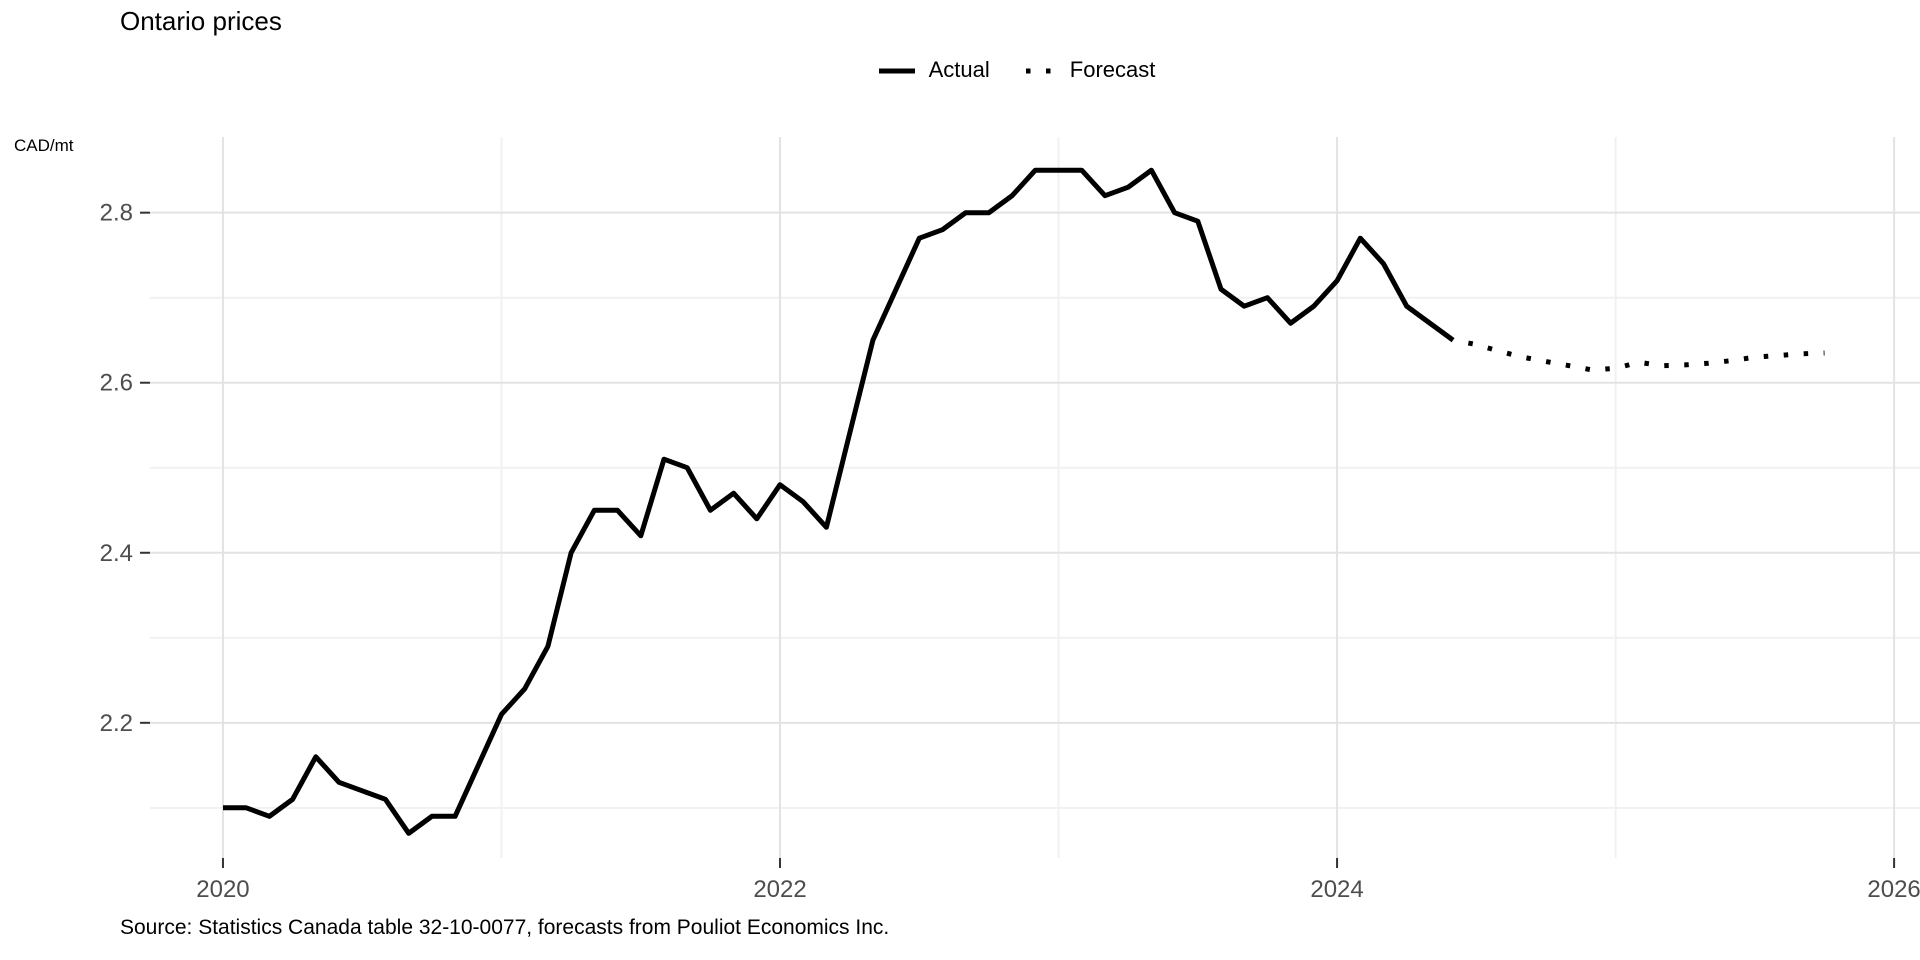 The height and width of the screenshot is (960, 1920). I want to click on x-tick-label: 2026, so click(1893, 889).